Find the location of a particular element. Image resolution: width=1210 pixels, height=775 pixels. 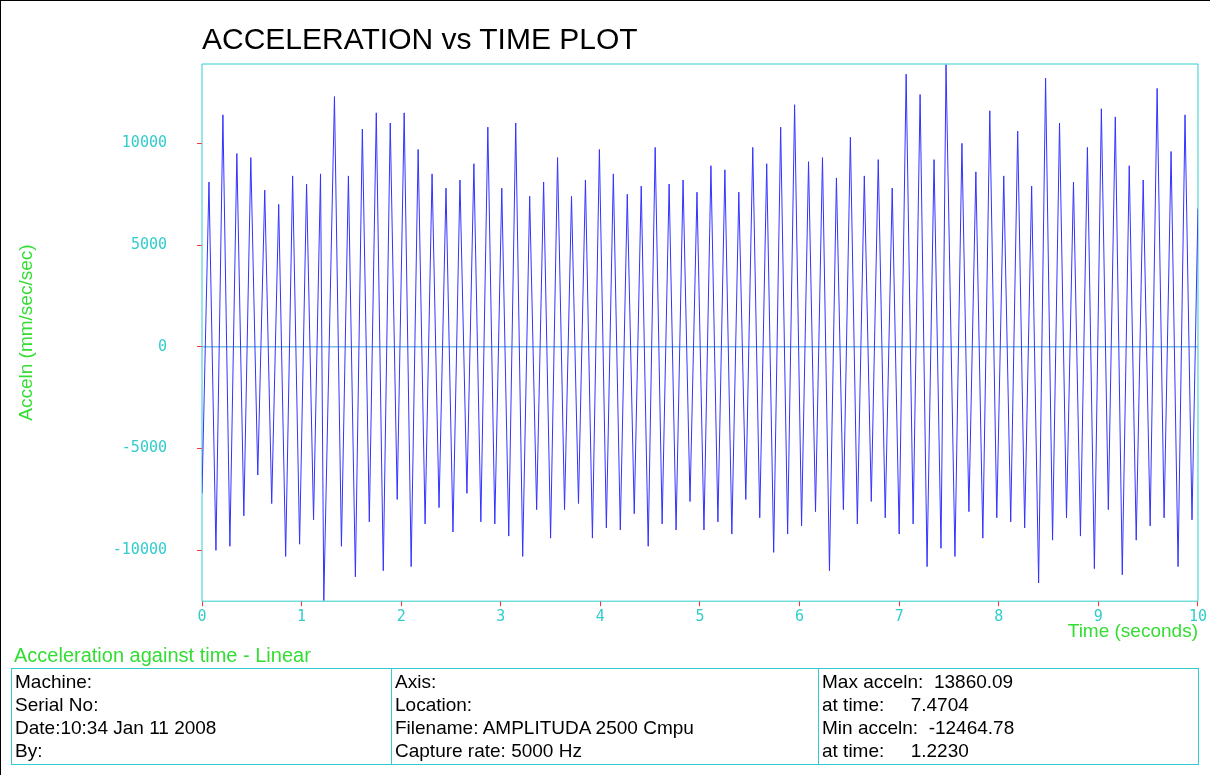

x-tick-label: 6 is located at coordinates (800, 616).